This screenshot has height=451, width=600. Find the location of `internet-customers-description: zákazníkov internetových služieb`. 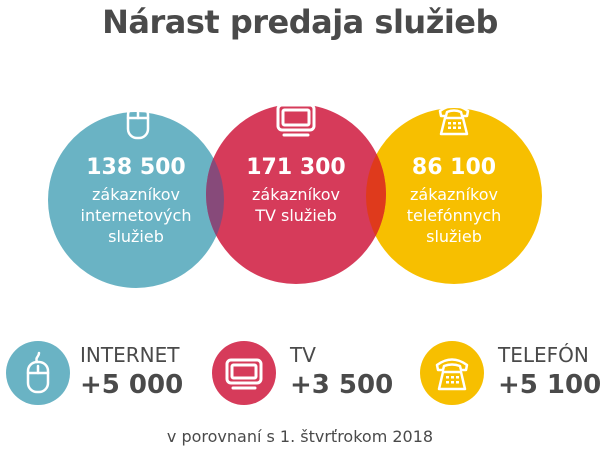

internet-customers-description: zákazníkov internetových služieb is located at coordinates (136, 215).